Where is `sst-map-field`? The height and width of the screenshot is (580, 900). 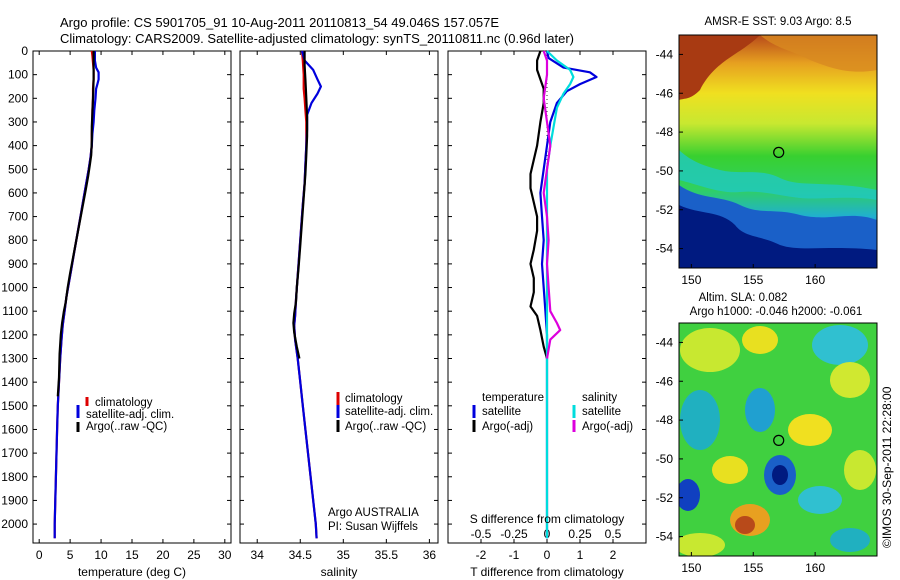
sst-map-field is located at coordinates (778, 151).